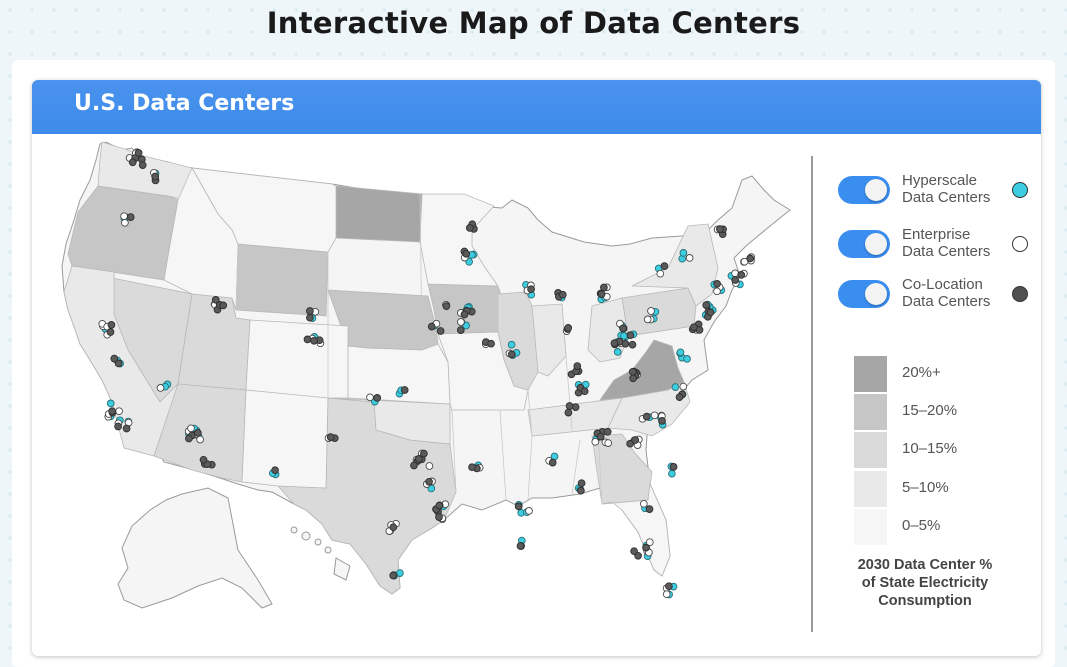  I want to click on enterprise-toggle, so click(864, 244).